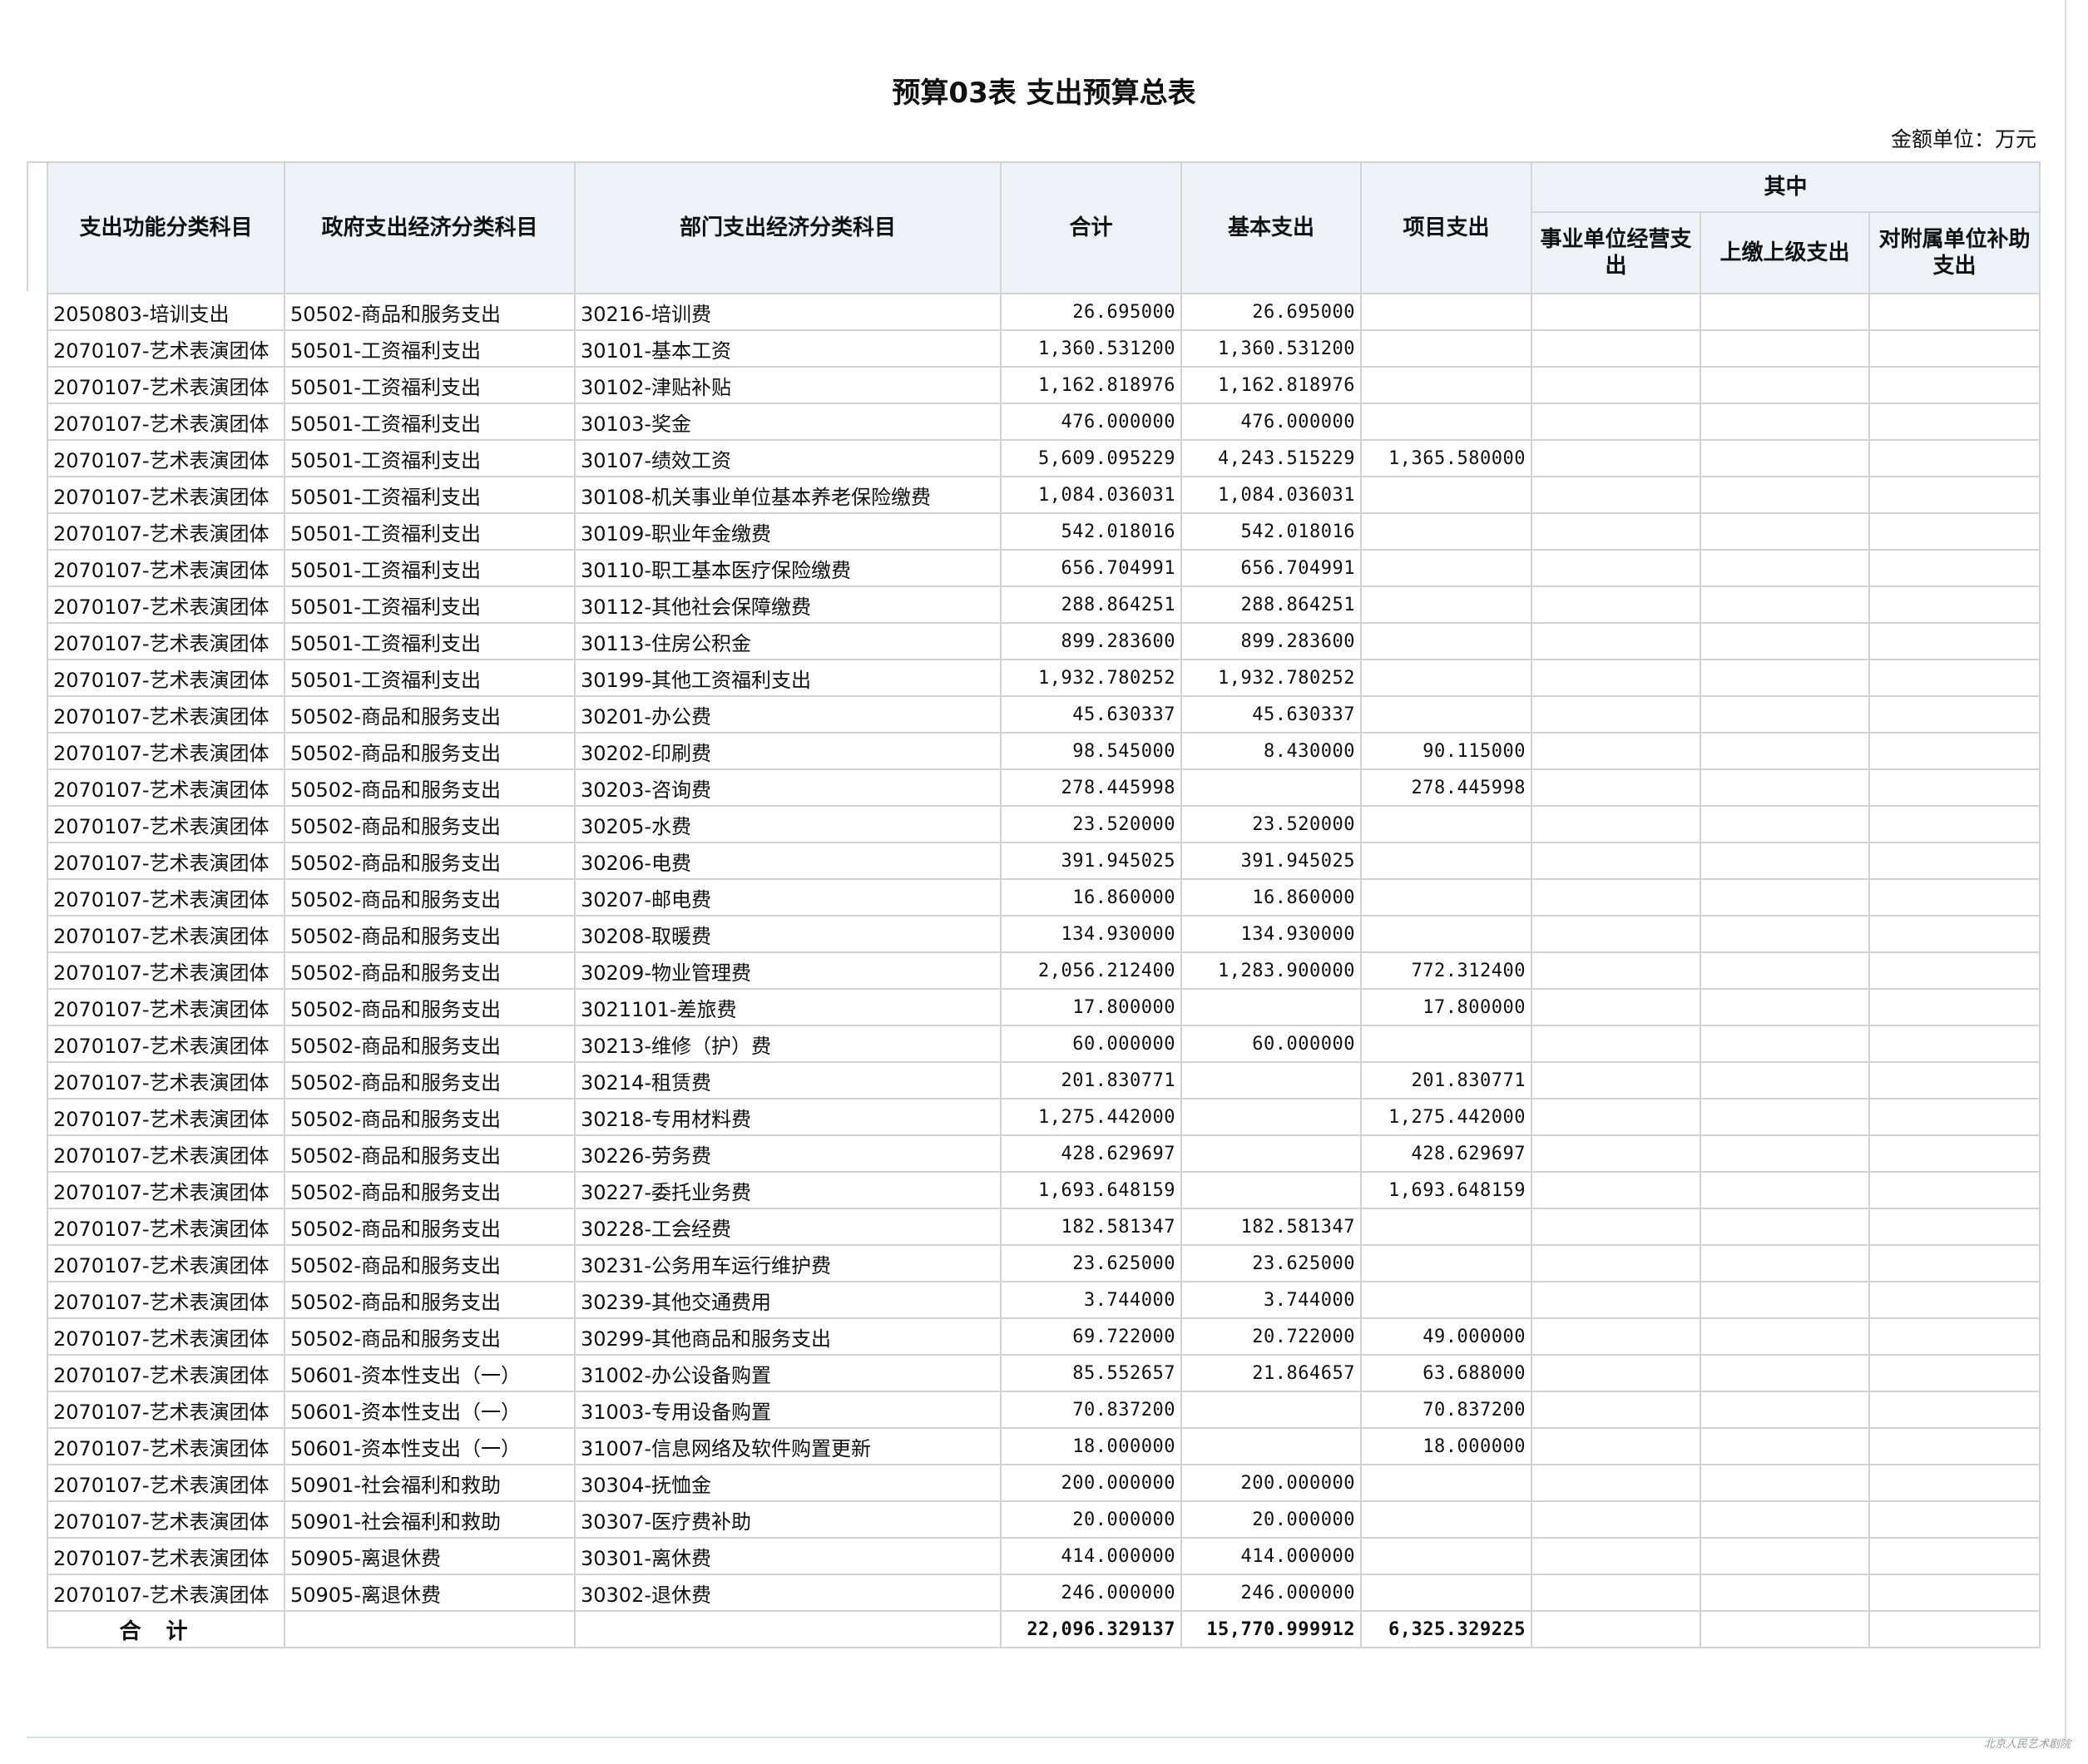 The image size is (2088, 1764). What do you see at coordinates (1091, 1227) in the screenshot?
I see `total-cell: 182.581347` at bounding box center [1091, 1227].